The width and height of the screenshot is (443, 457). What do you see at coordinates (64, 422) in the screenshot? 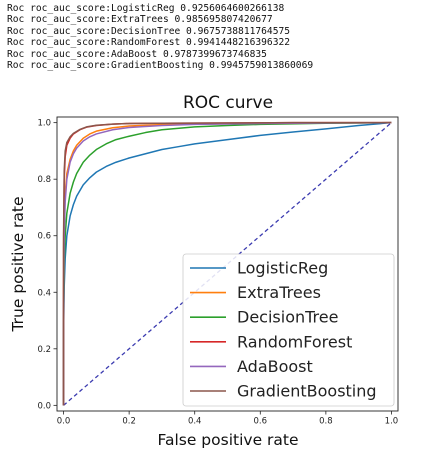
I see `x-tick-label: 0.0` at bounding box center [64, 422].